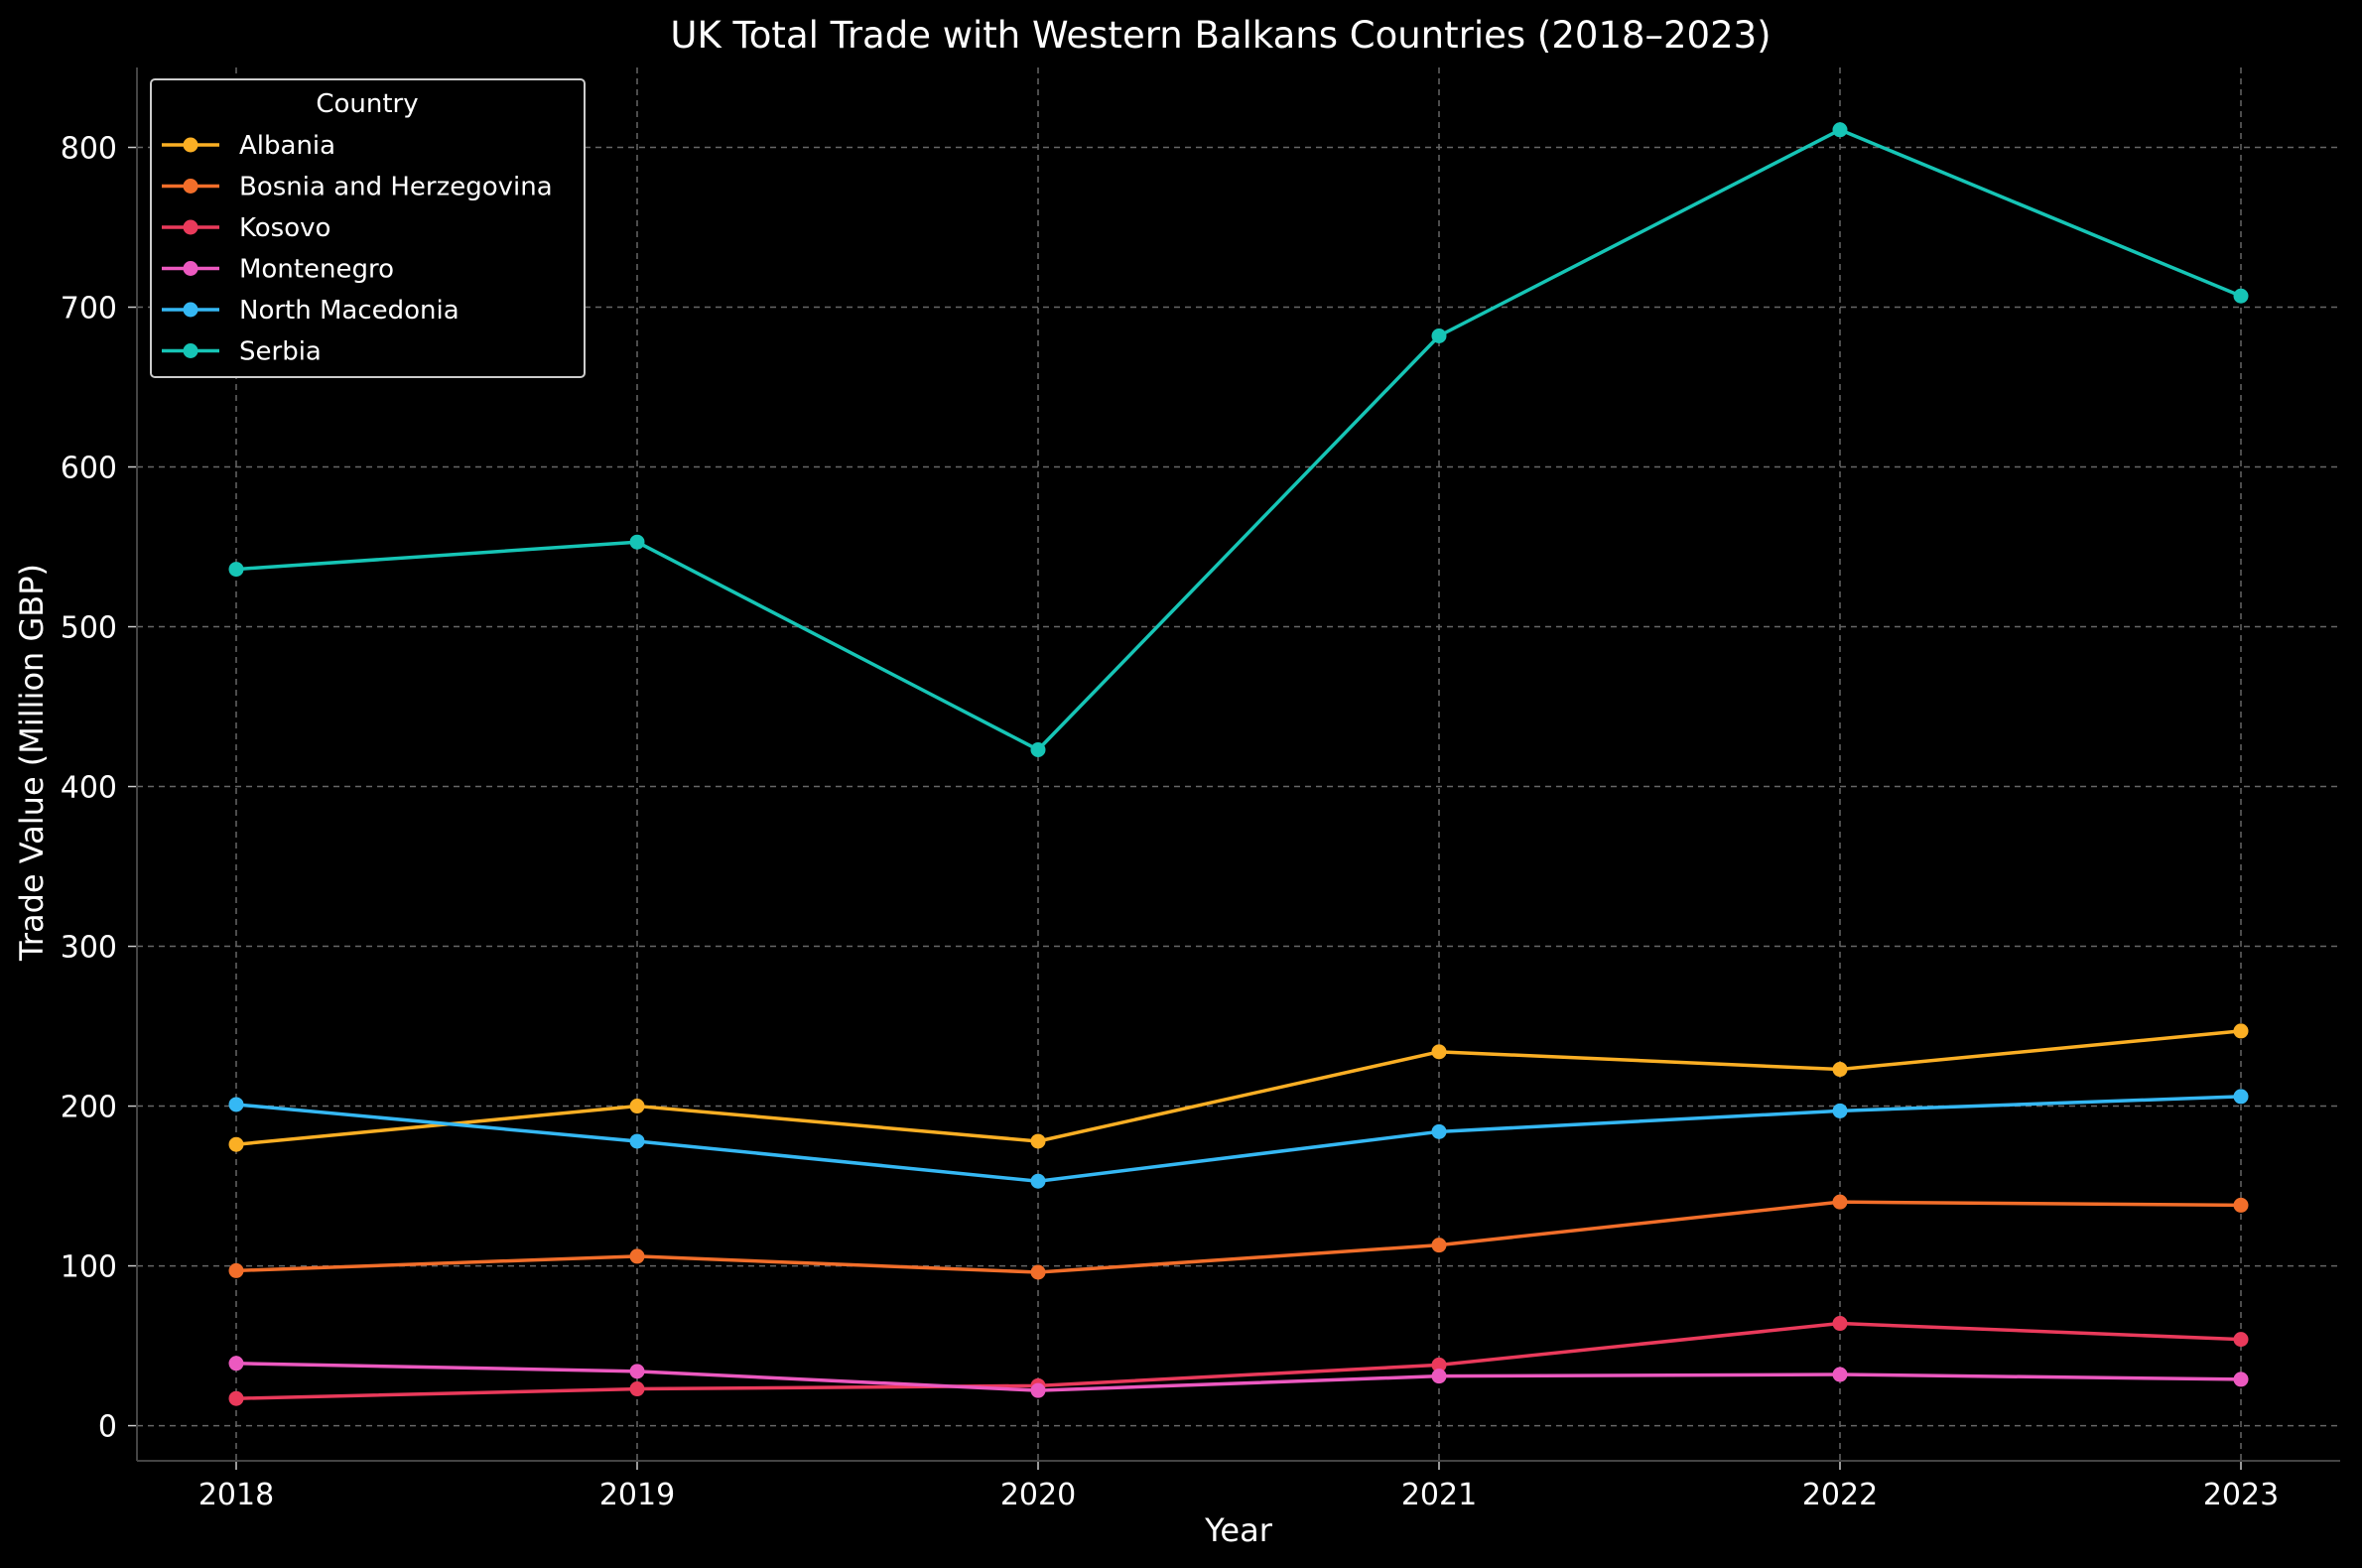 Image resolution: width=2362 pixels, height=1568 pixels. I want to click on legend-item: Kosovo, so click(246, 228).